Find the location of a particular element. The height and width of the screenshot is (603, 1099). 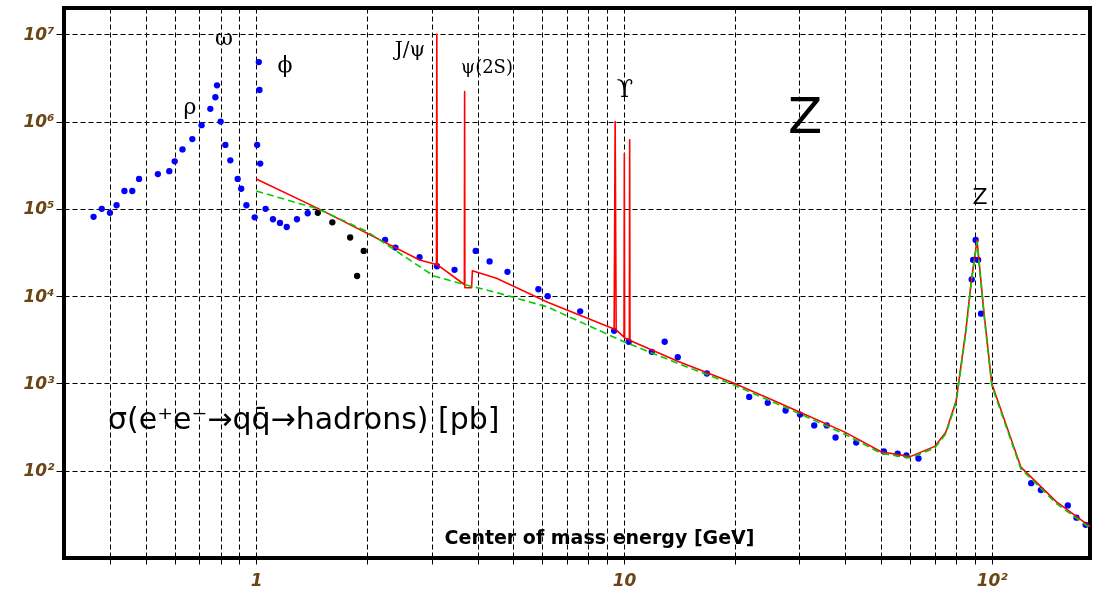

annotation: ϕ is located at coordinates (285, 64).